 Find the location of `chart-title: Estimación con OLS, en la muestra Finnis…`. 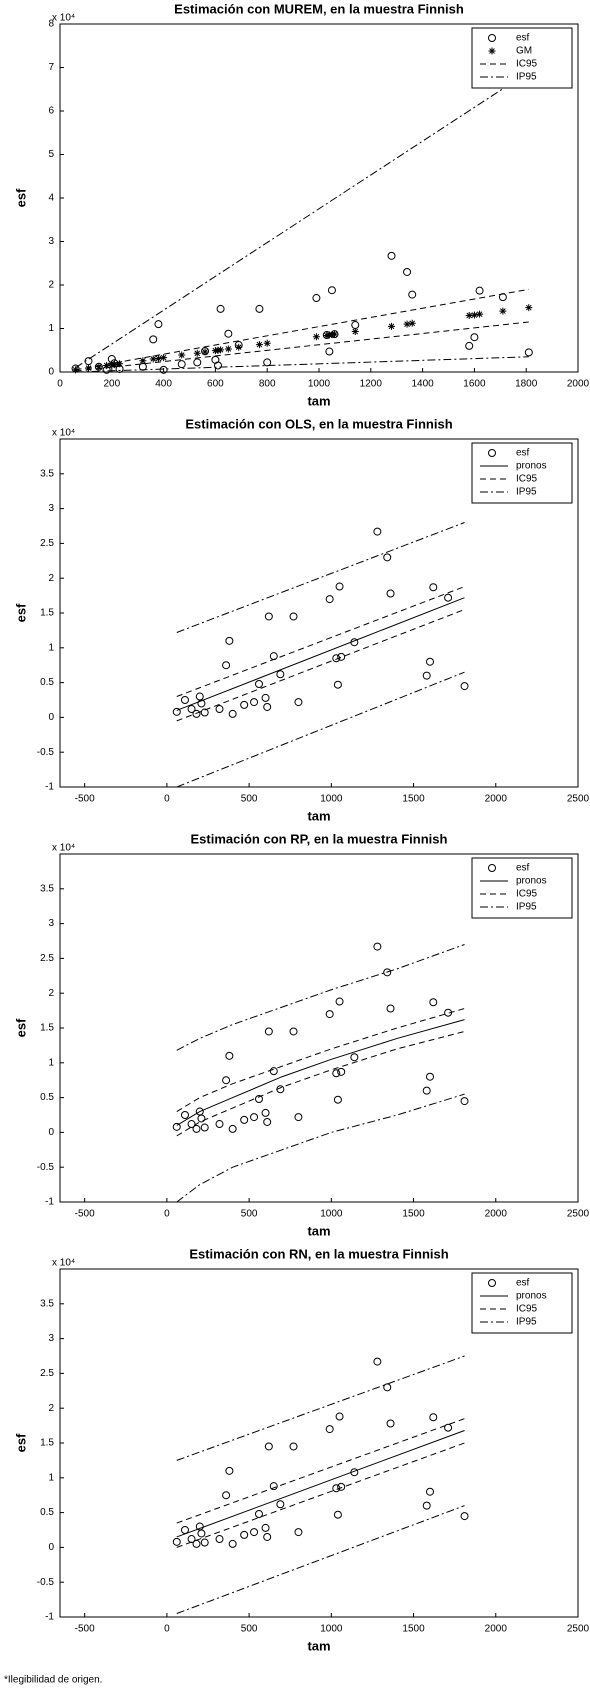

chart-title: Estimación con OLS, en la muestra Finnis… is located at coordinates (318, 423).